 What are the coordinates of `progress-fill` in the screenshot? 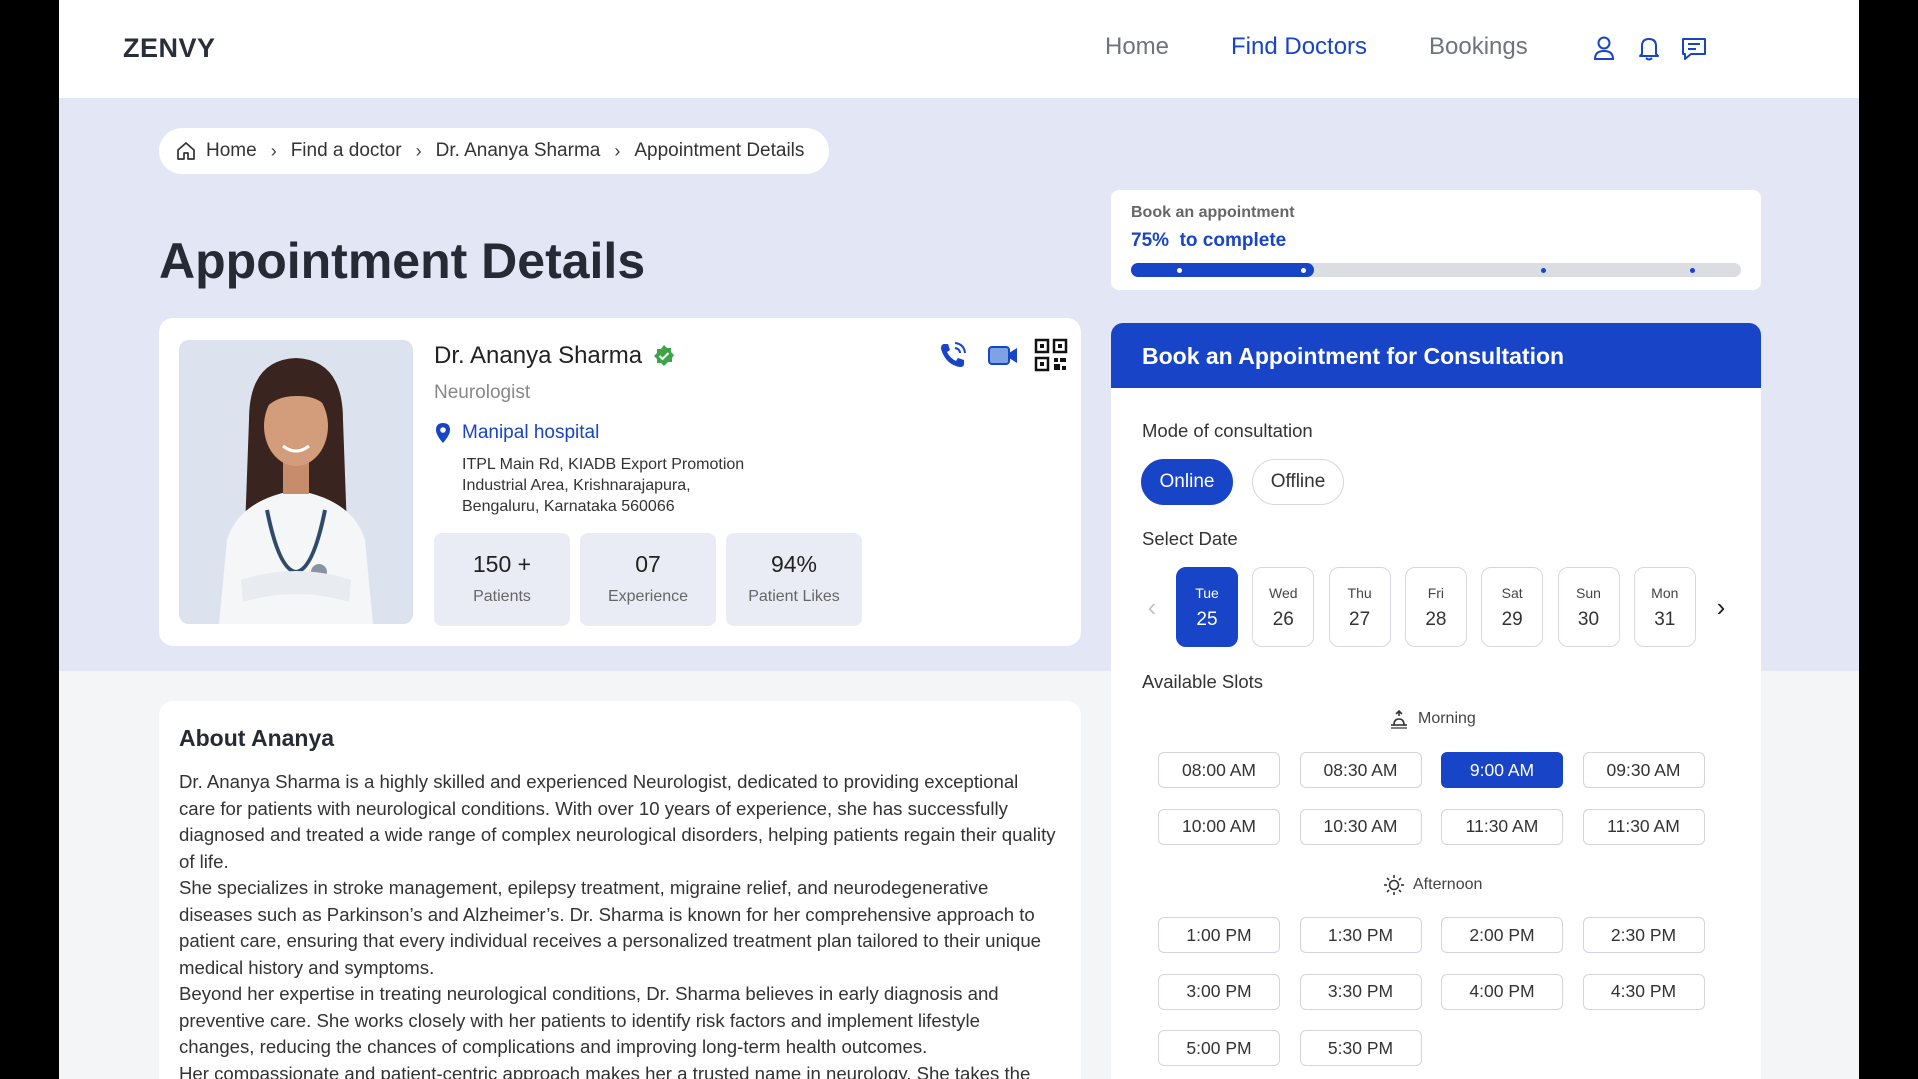 It's located at (1222, 270).